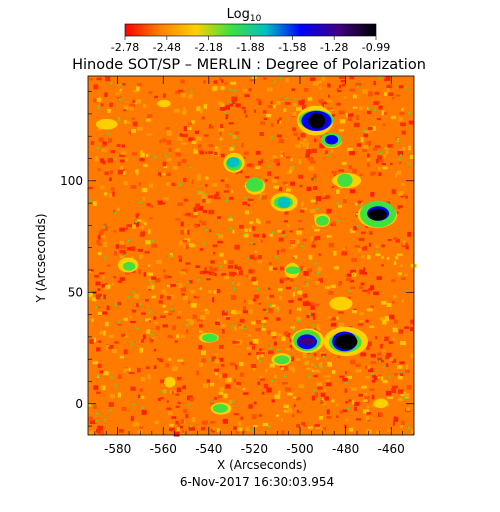  What do you see at coordinates (163, 449) in the screenshot?
I see `x-tick-label: -560` at bounding box center [163, 449].